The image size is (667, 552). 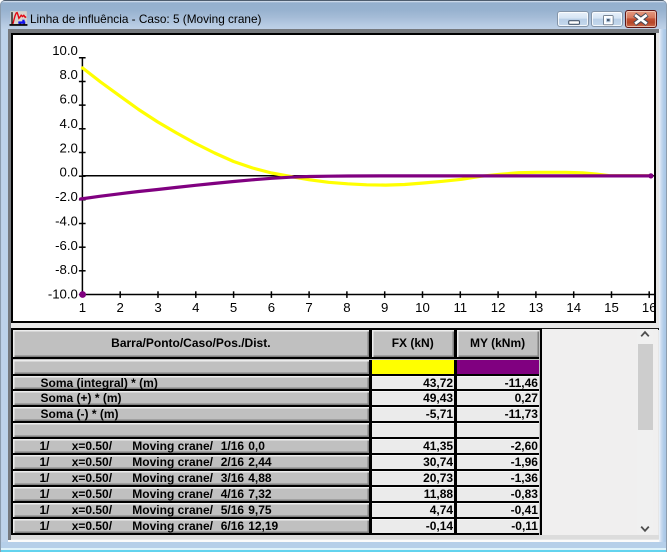 I want to click on svg-text: -4.0, so click(x=66, y=220).